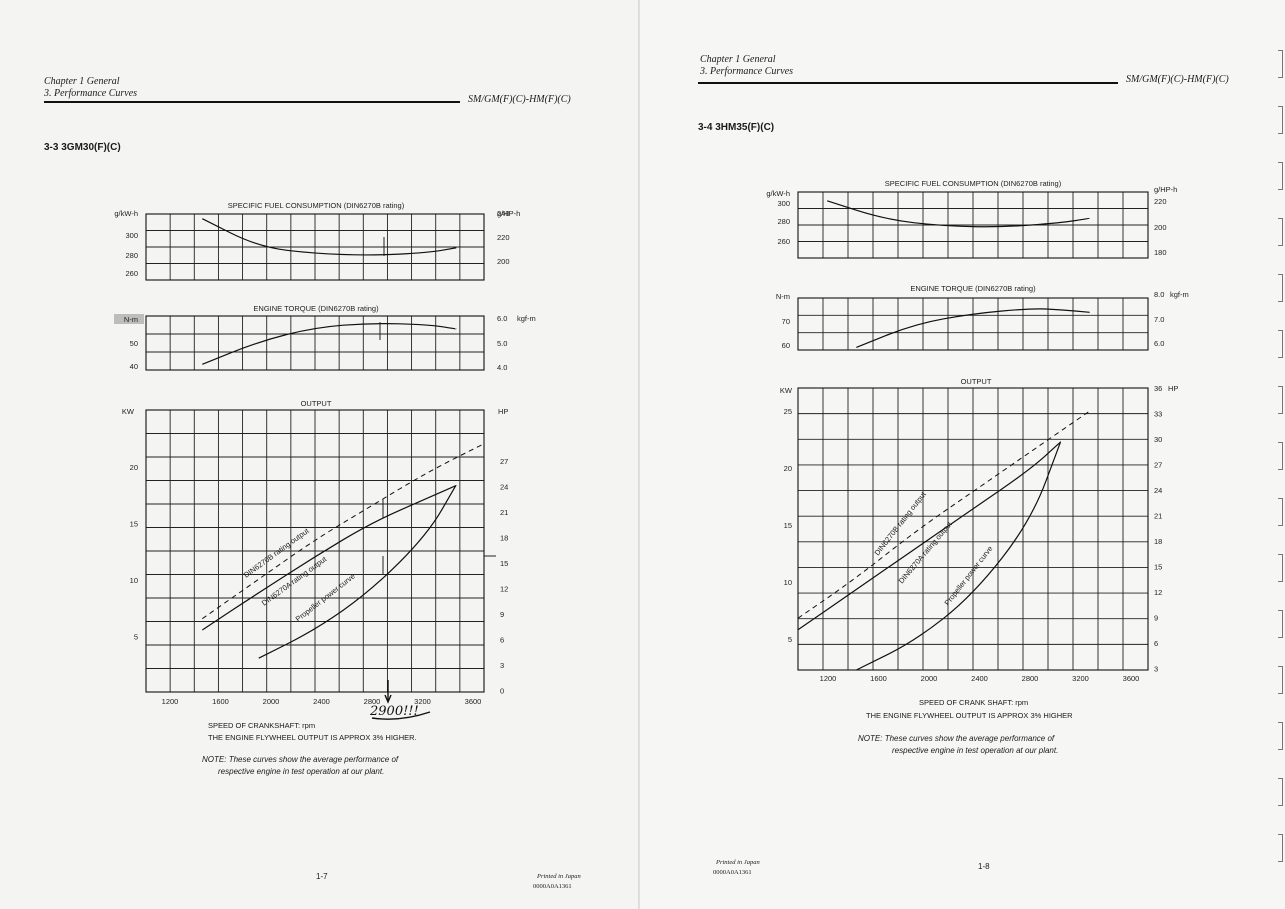 The width and height of the screenshot is (1285, 909). I want to click on output-grid, so click(315, 551).